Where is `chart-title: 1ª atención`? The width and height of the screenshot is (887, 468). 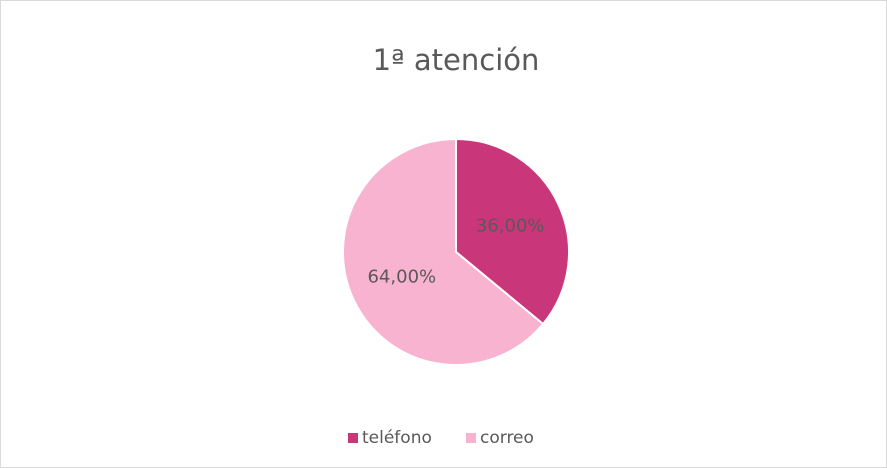 chart-title: 1ª atención is located at coordinates (456, 60).